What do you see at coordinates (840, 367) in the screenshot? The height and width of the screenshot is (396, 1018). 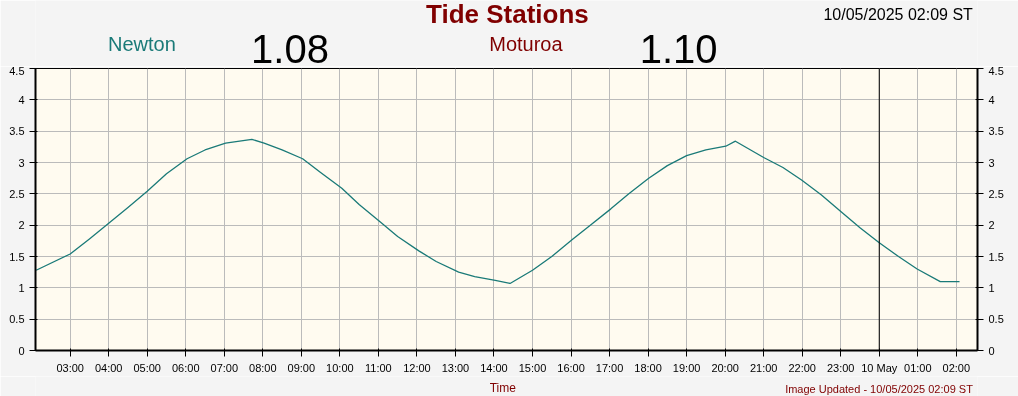 I see `x-tick-label: 23:00` at bounding box center [840, 367].